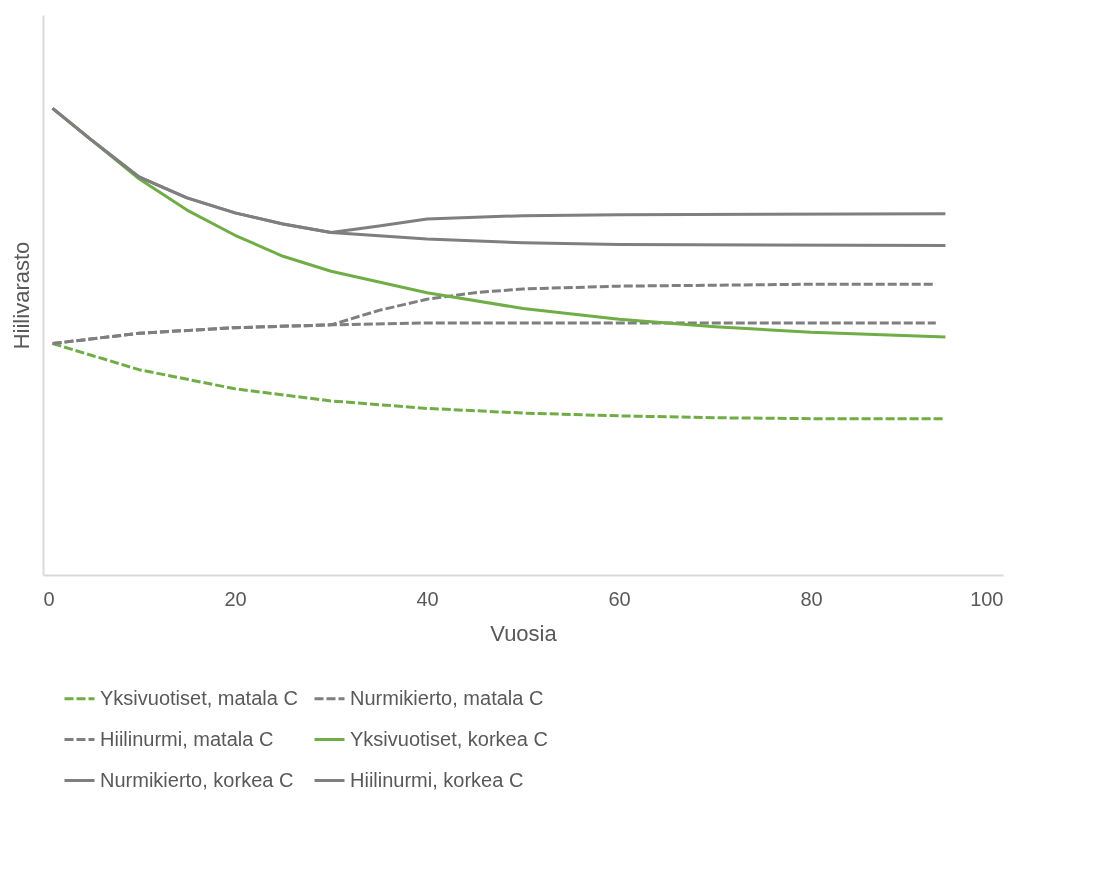 This screenshot has width=1115, height=894. I want to click on x-tick-label: 40, so click(427, 598).